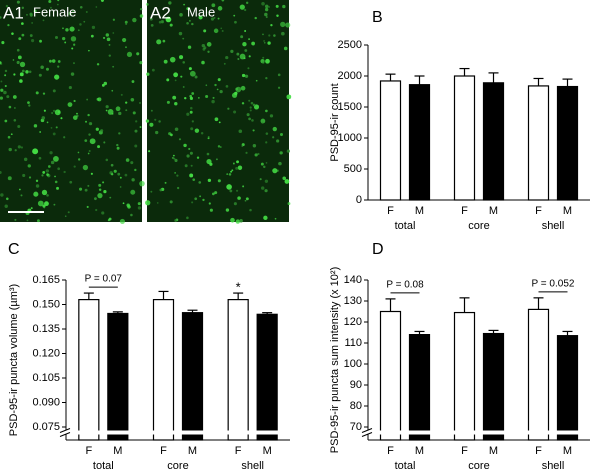 This screenshot has height=469, width=600. What do you see at coordinates (46, 402) in the screenshot?
I see `y-tick-label: 0.090` at bounding box center [46, 402].